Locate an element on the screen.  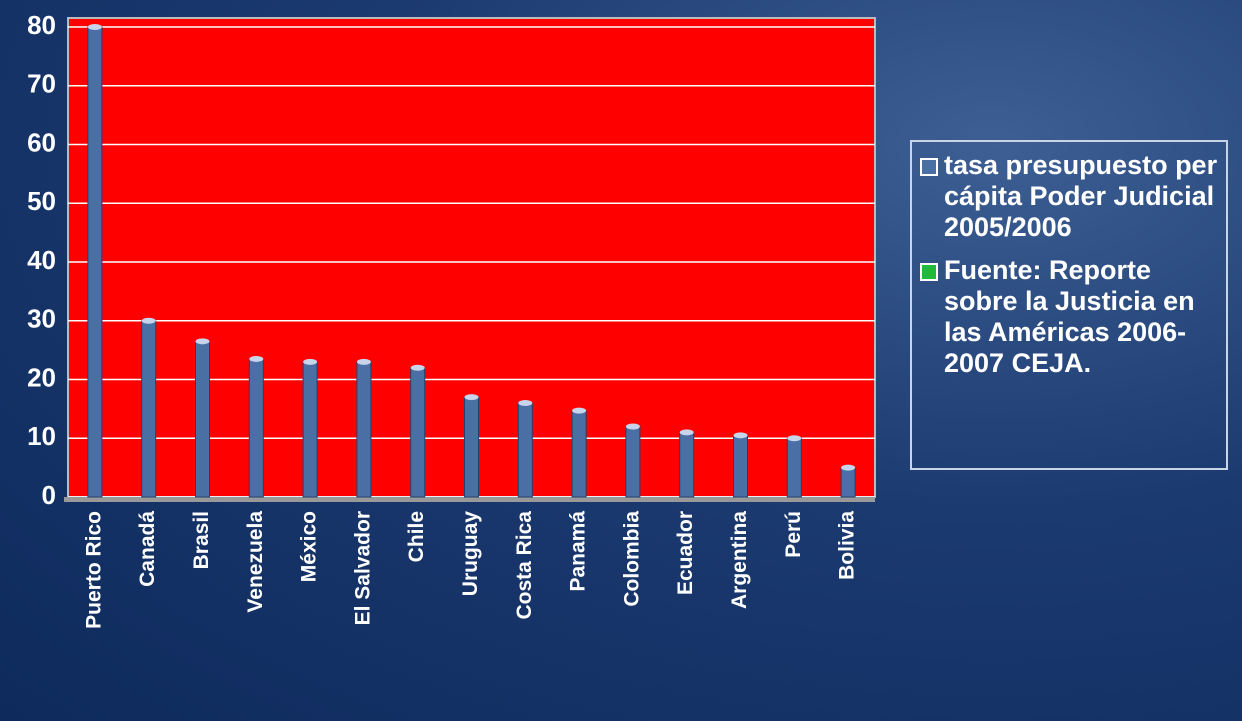
x-tick-label: México is located at coordinates (309, 546).